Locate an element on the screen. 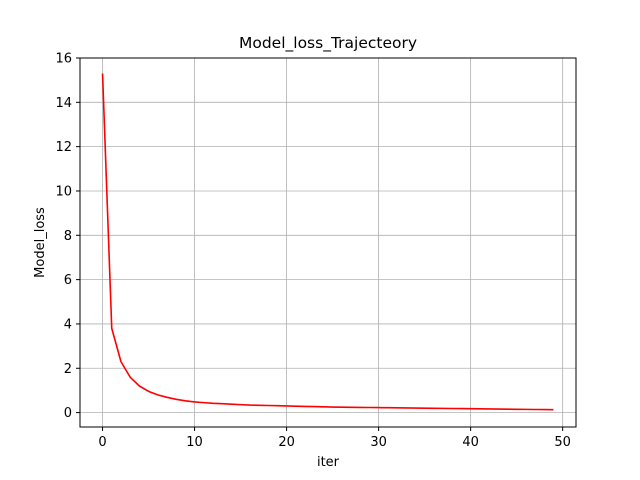 This screenshot has height=480, width=640. x-tick-label: 0 is located at coordinates (102, 442).